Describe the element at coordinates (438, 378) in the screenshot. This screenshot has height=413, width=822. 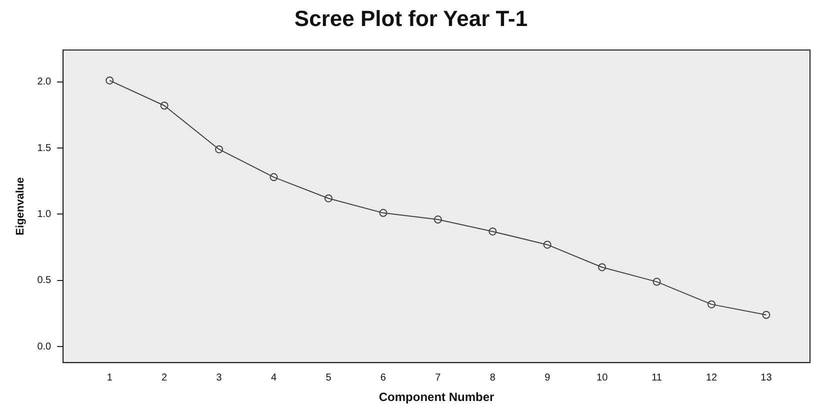
I see `x-tick-label: 7` at that location.